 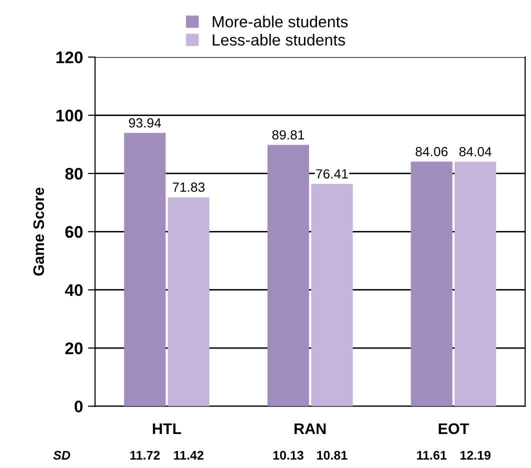 What do you see at coordinates (288, 135) in the screenshot?
I see `data-label: 89.81` at bounding box center [288, 135].